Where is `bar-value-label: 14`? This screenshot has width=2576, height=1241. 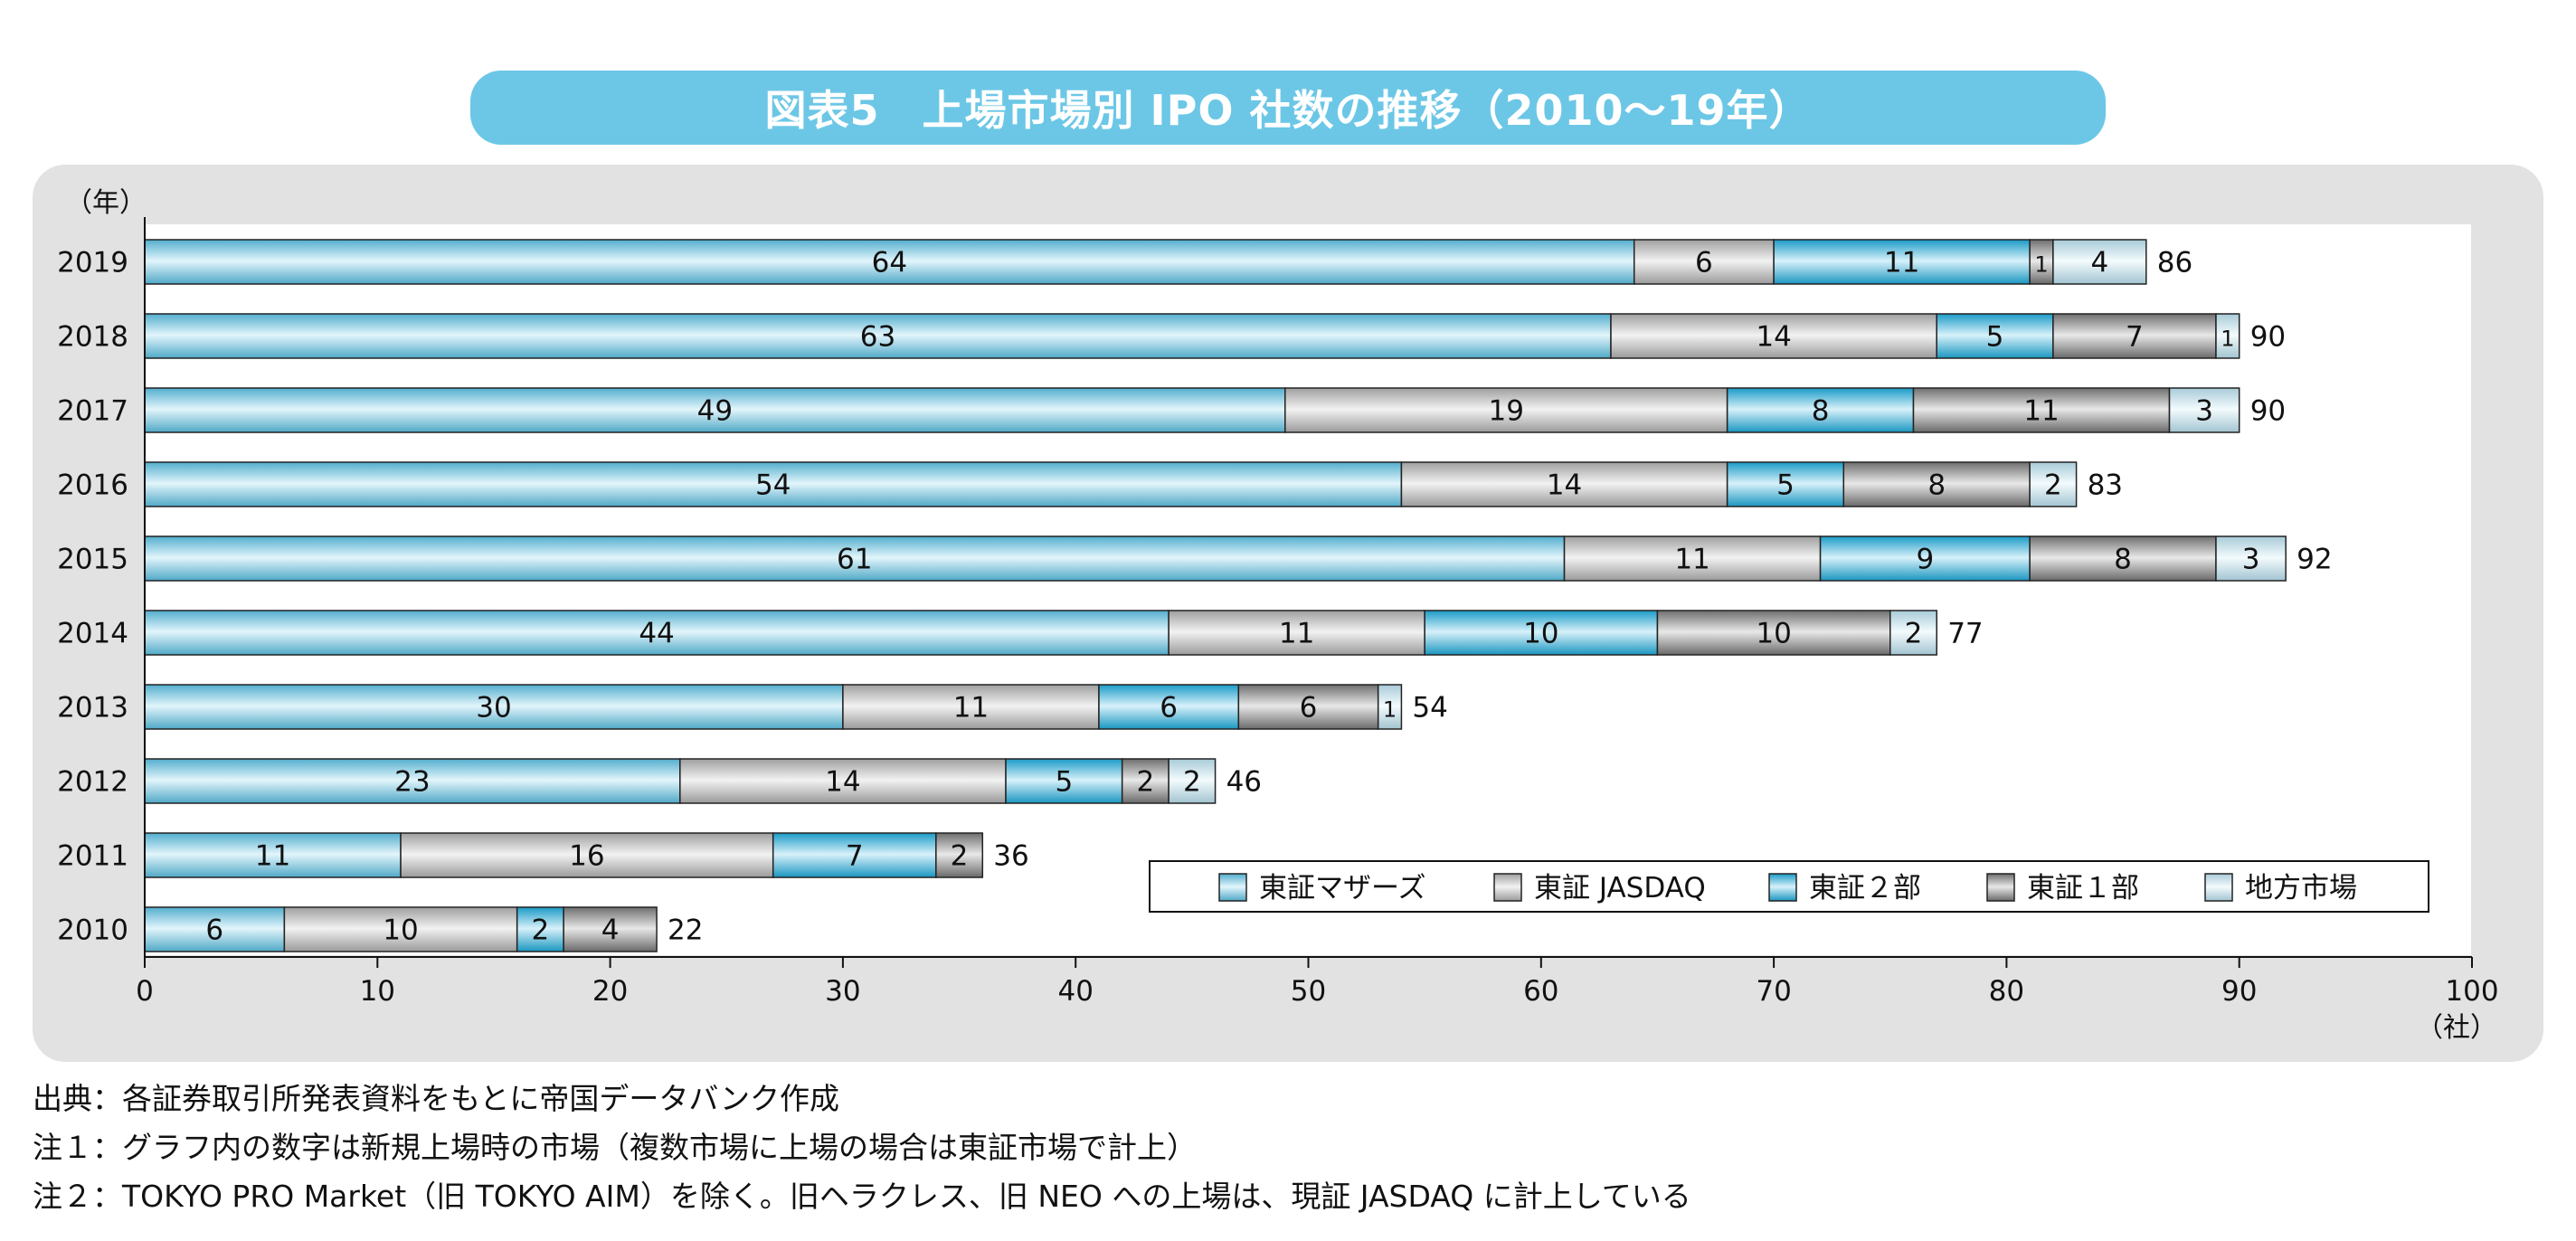
bar-value-label: 14 is located at coordinates (842, 782).